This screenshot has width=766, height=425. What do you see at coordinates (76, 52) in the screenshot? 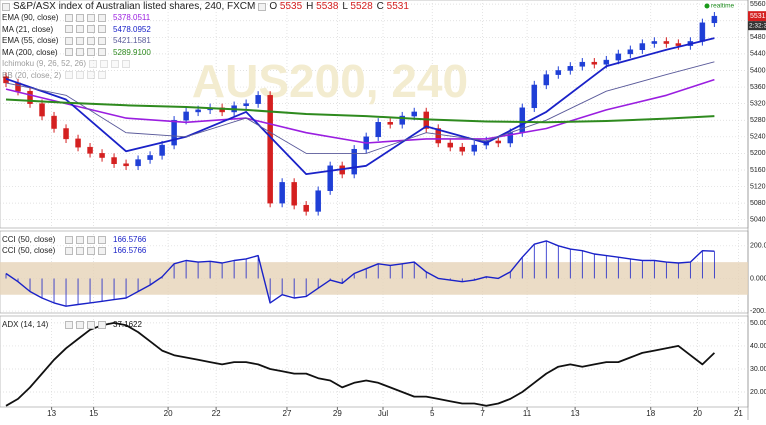
I see `legend-entry: MA (200, close) 5289.9100` at bounding box center [76, 52].